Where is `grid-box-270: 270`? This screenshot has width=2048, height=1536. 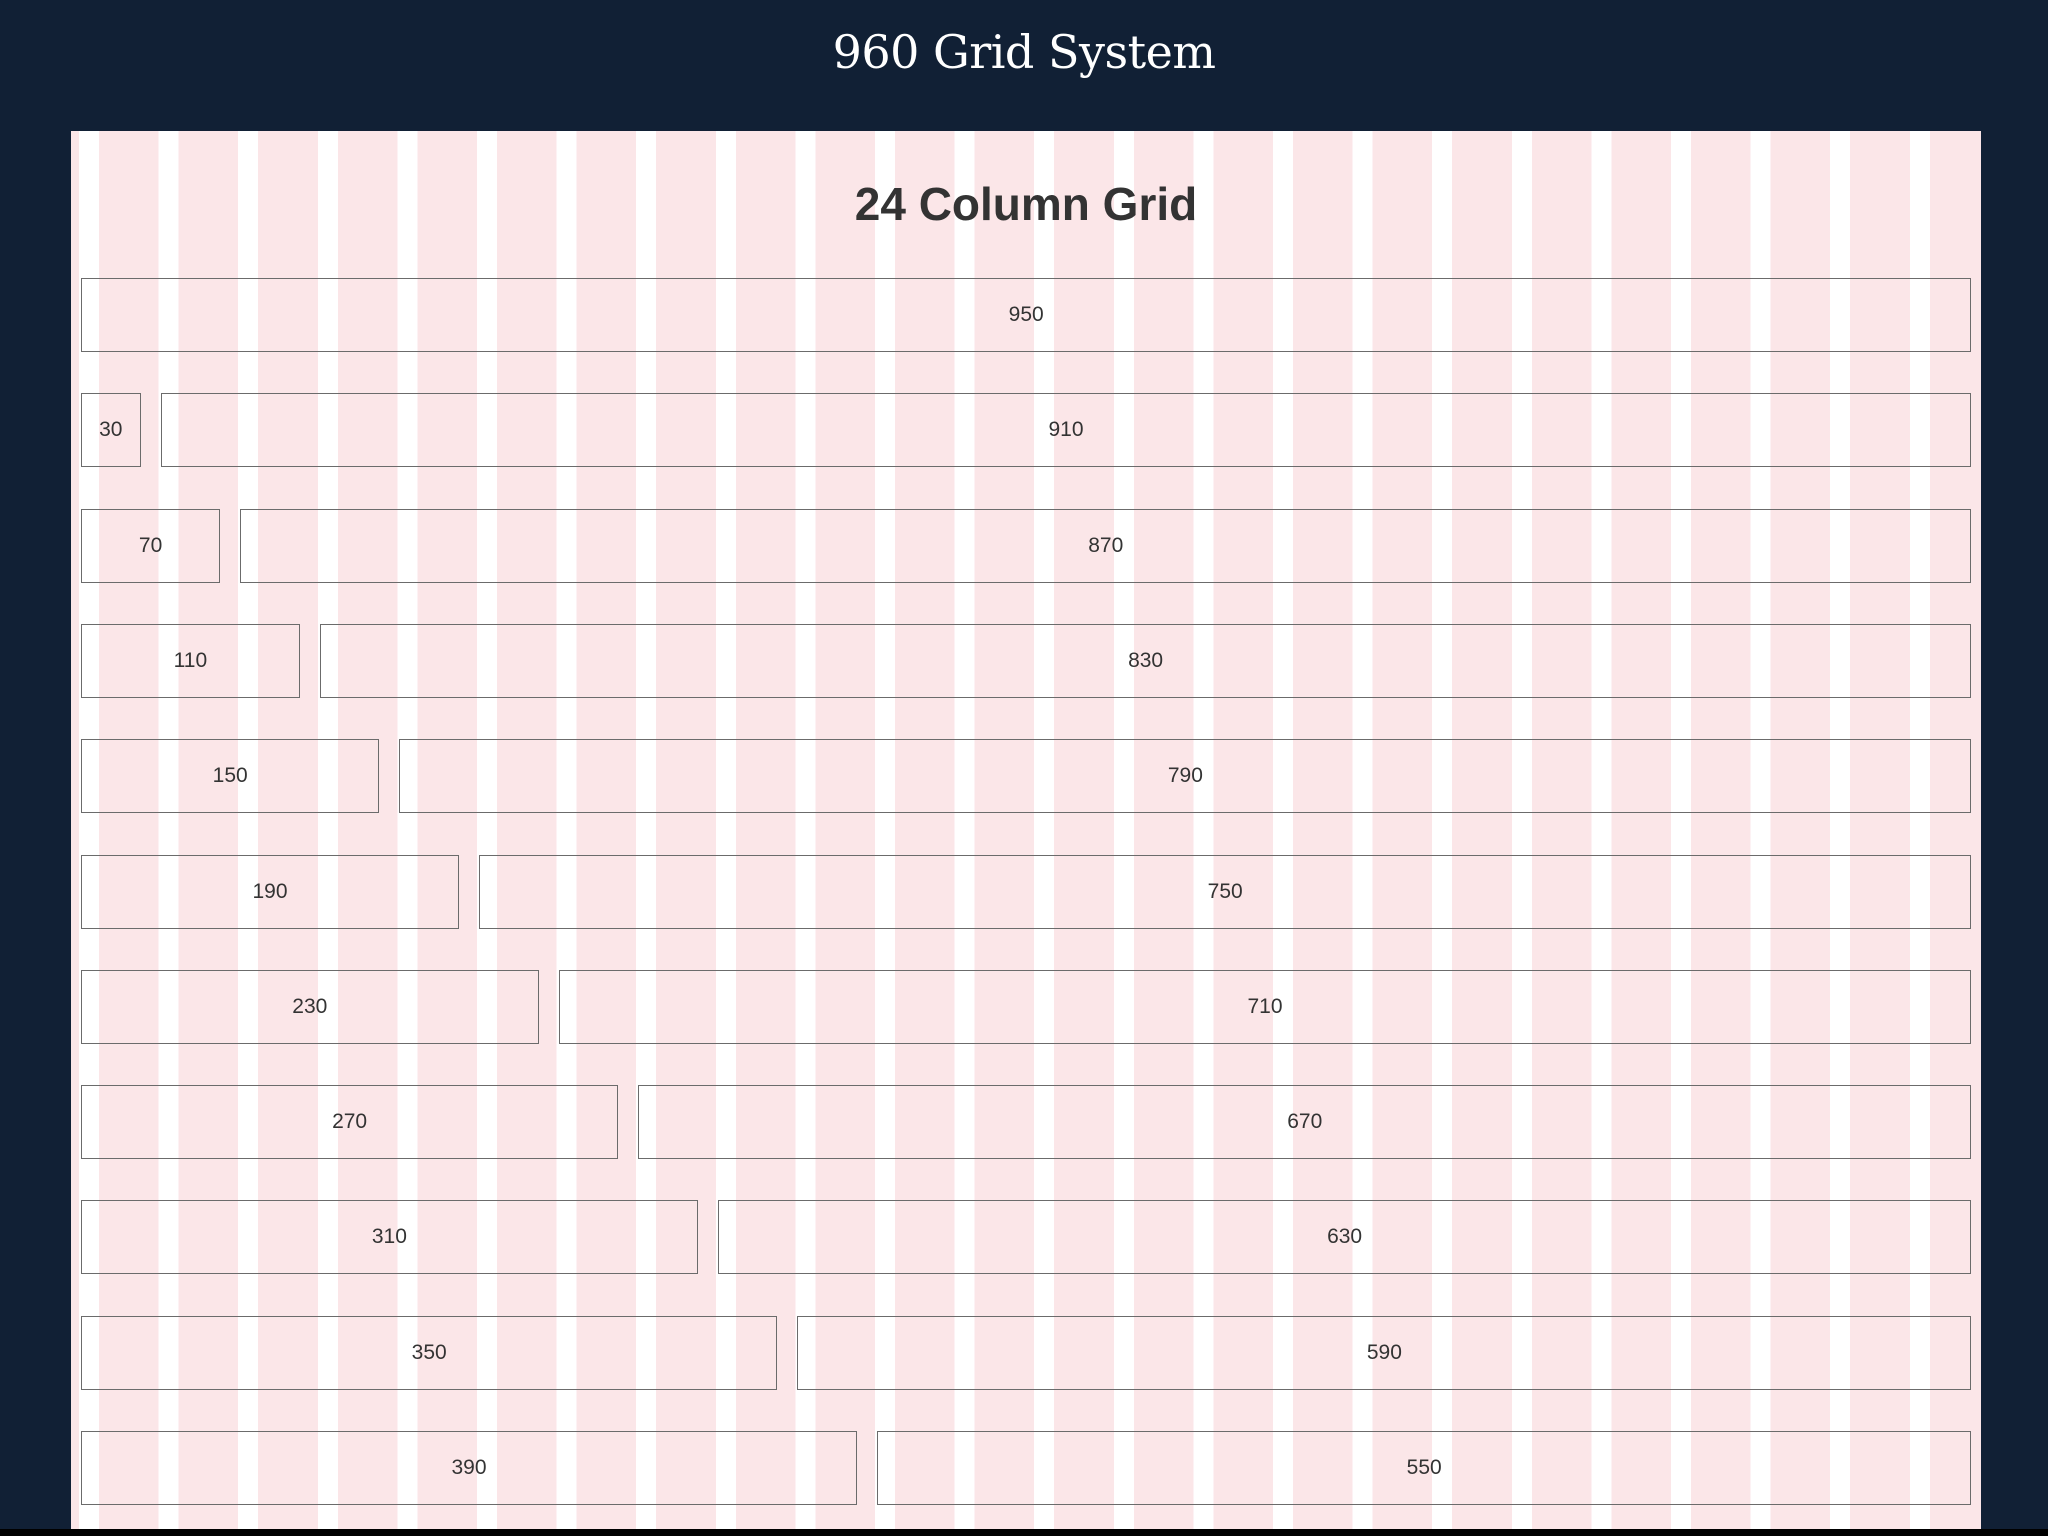 grid-box-270: 270 is located at coordinates (350, 1122).